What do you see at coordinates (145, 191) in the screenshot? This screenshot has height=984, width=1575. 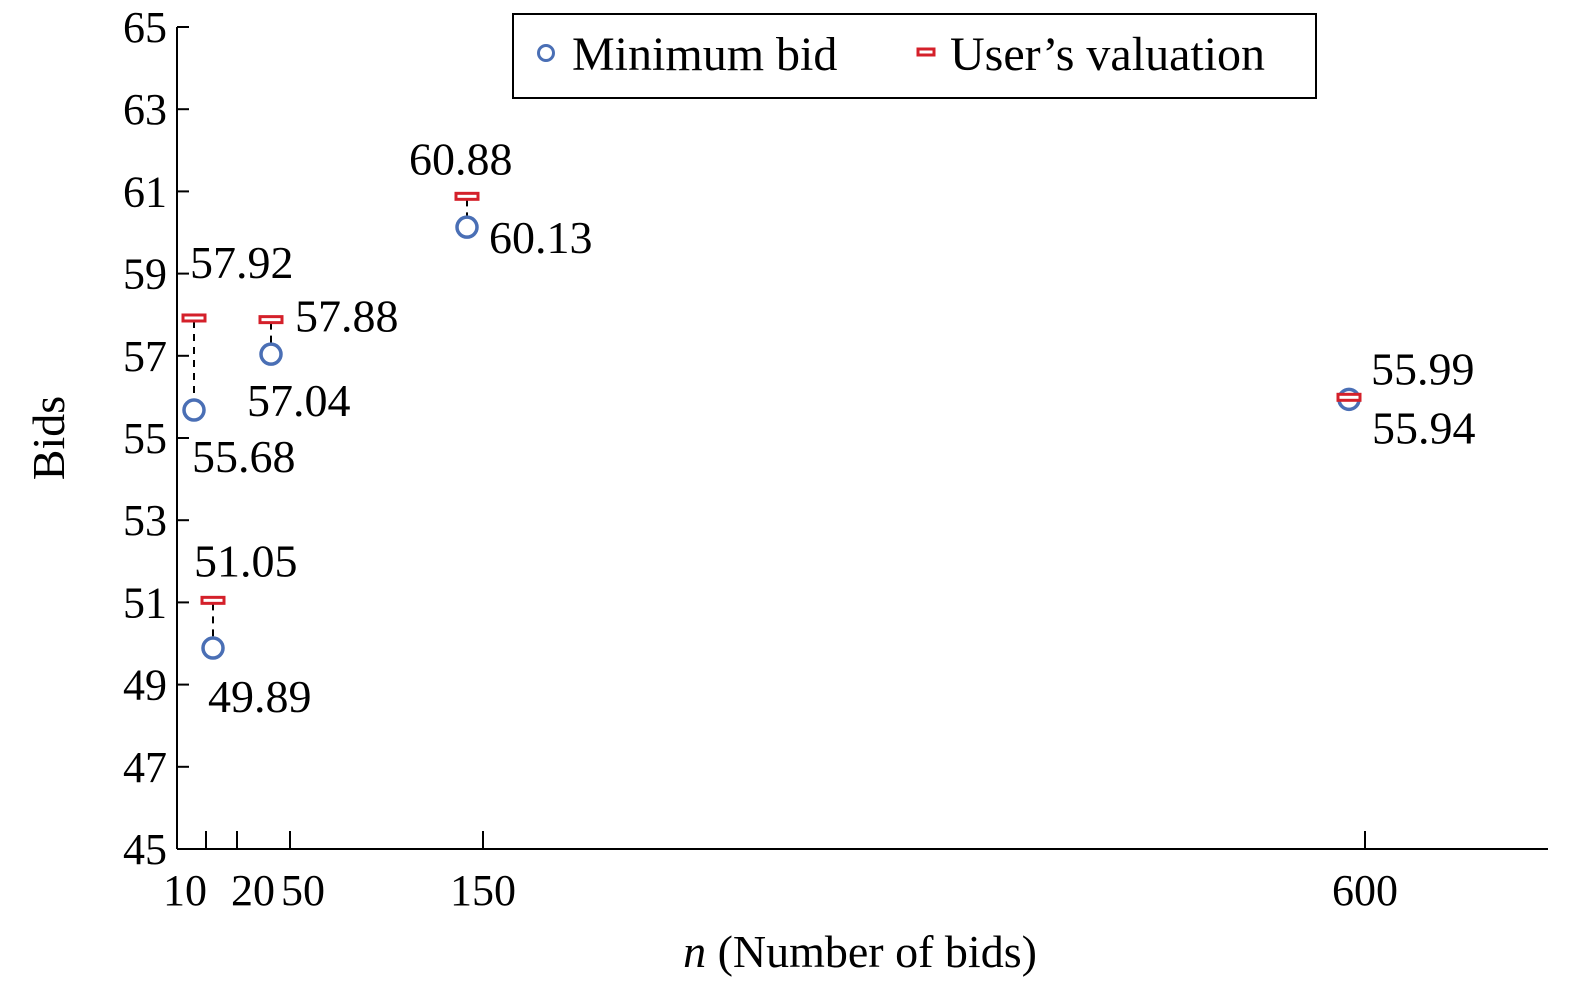 I see `y-tick-label: 61` at bounding box center [145, 191].